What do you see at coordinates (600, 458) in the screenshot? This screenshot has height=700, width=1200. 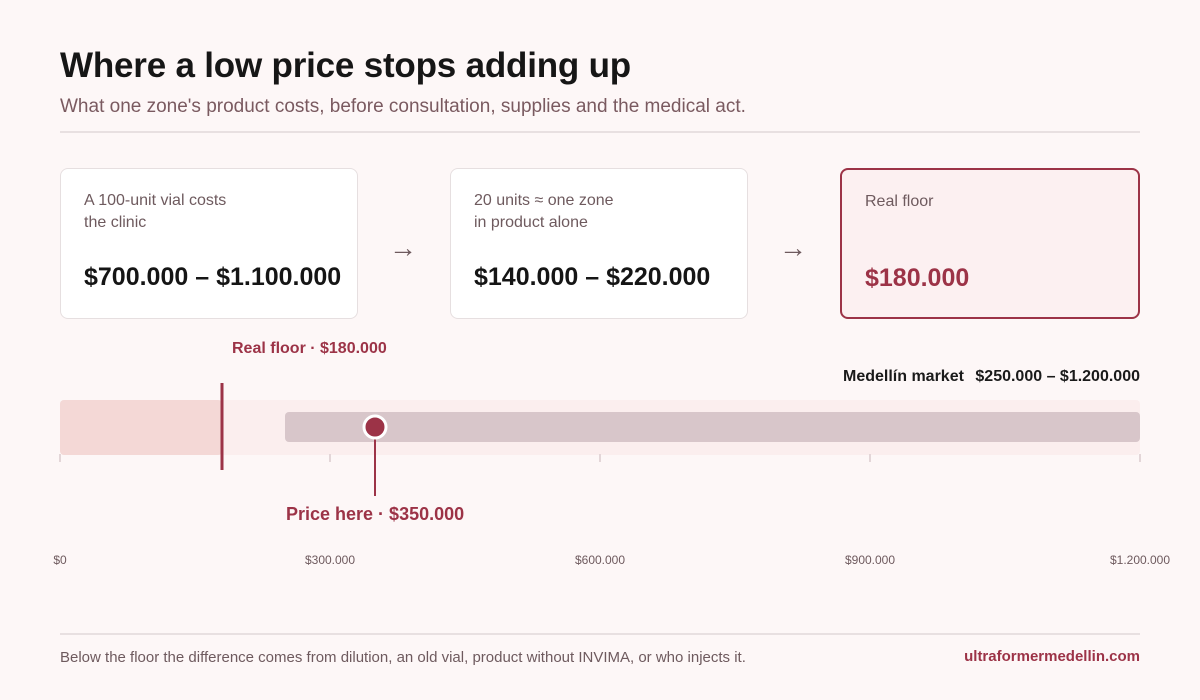 I see `axis-ticks` at bounding box center [600, 458].